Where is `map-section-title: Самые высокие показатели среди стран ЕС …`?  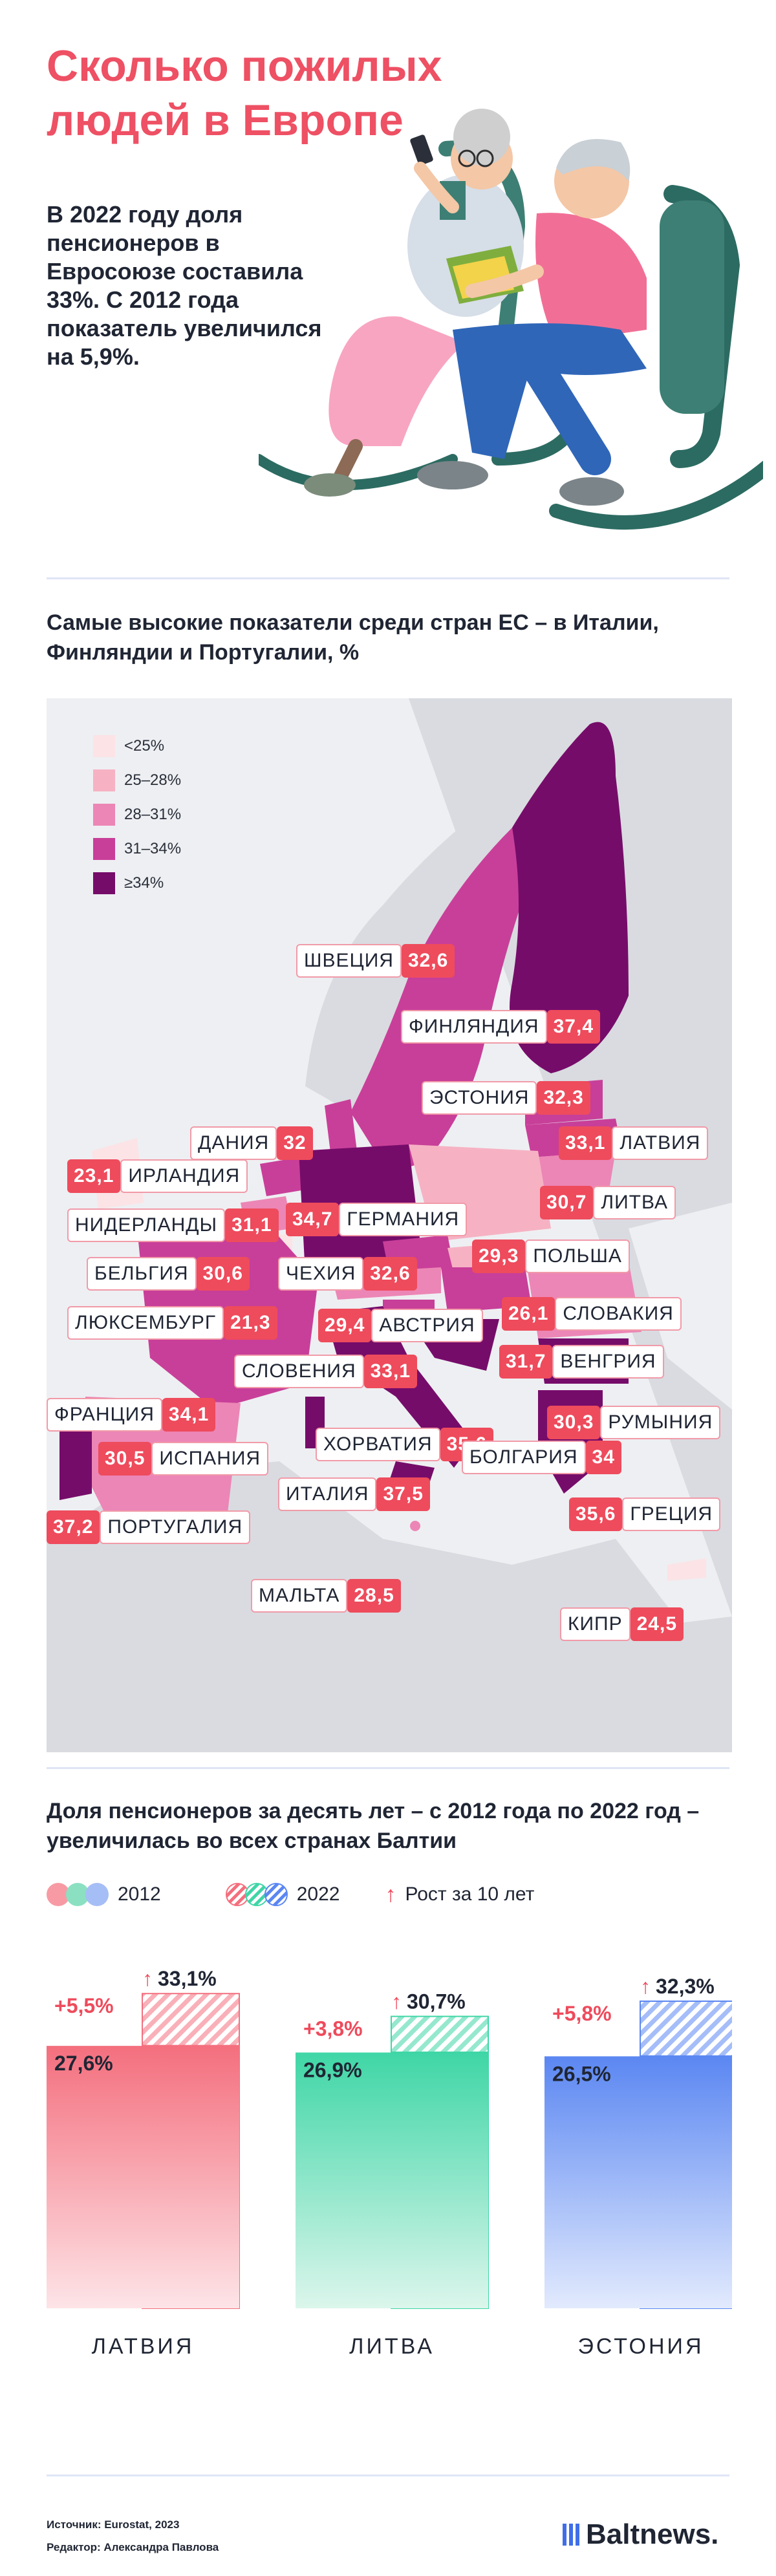
map-section-title: Самые высокие показатели среди стран ЕС … is located at coordinates (353, 637).